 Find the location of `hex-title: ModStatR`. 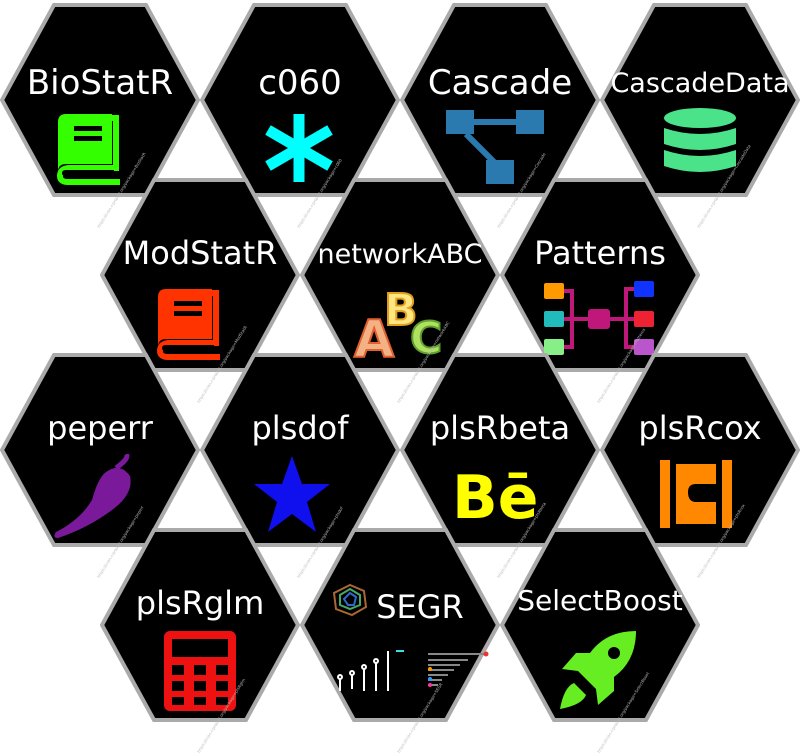

hex-title: ModStatR is located at coordinates (200, 253).